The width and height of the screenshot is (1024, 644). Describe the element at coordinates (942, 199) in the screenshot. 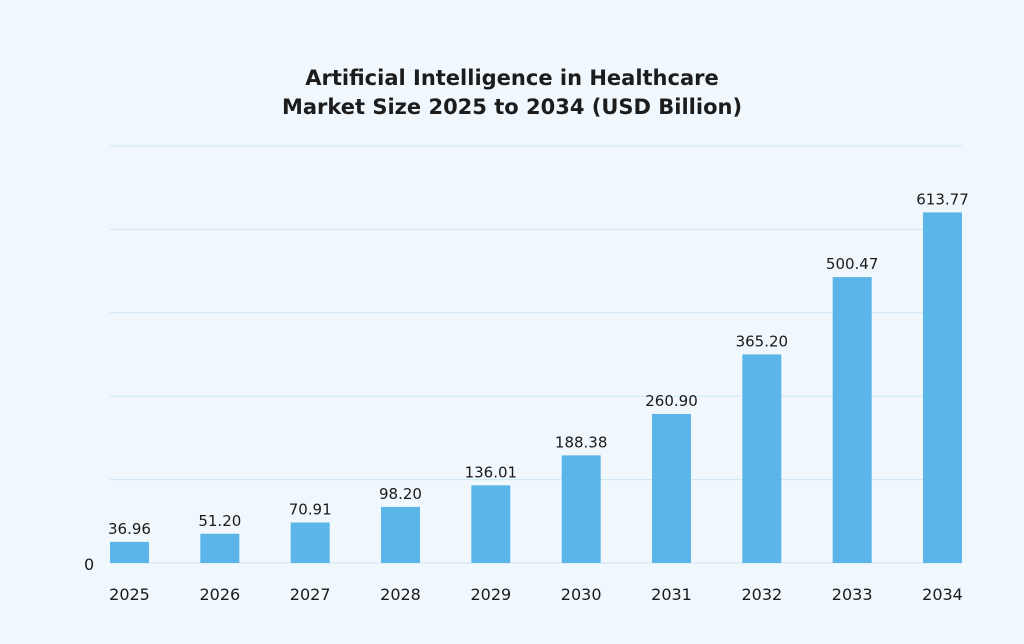

I see `value-label: 613.77` at that location.